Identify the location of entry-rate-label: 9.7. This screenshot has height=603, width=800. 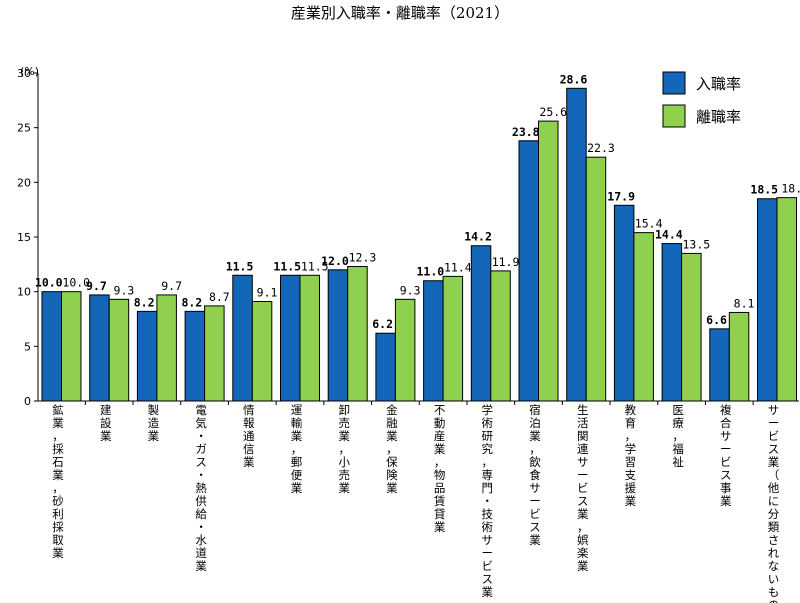
(96, 286).